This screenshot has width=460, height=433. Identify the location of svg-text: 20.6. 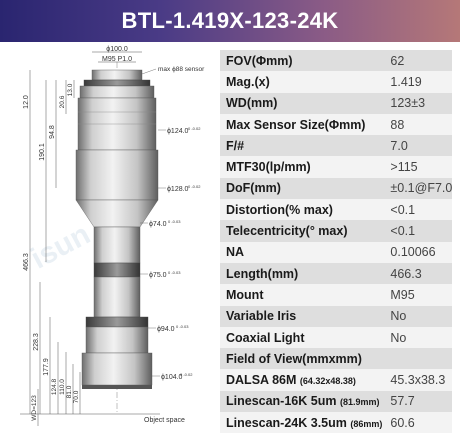
(62, 101).